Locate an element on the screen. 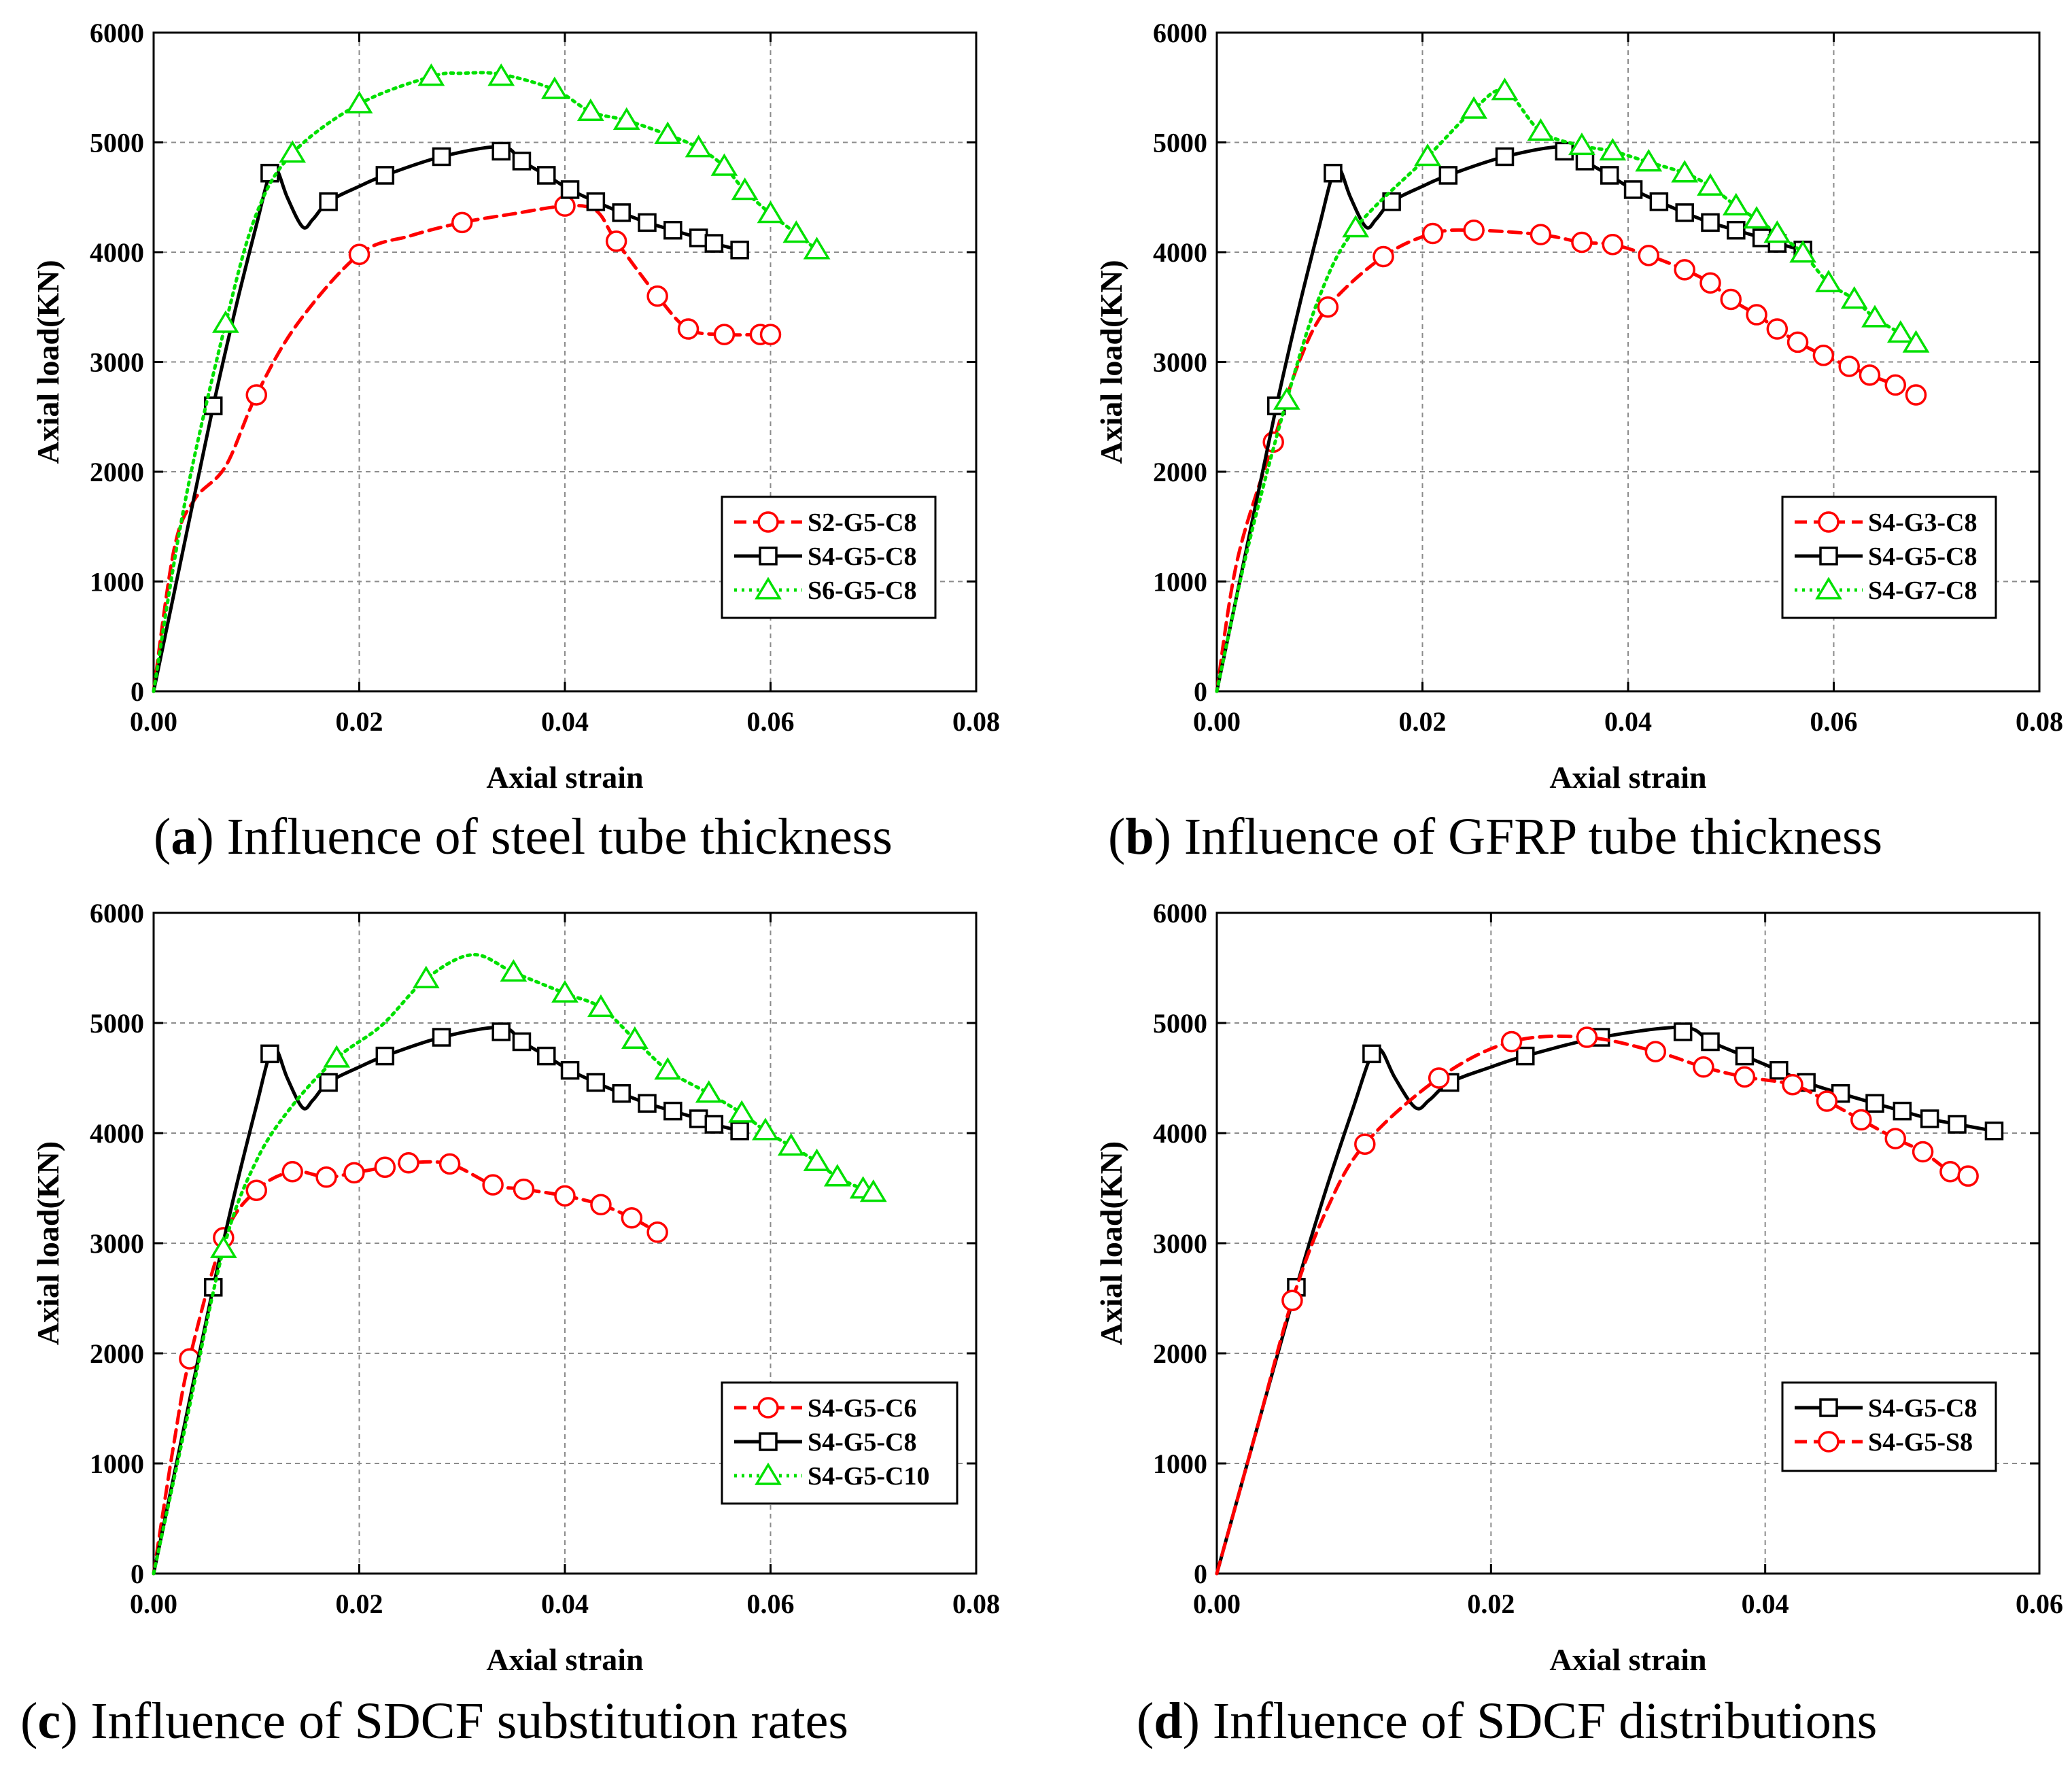 This screenshot has height=1770, width=2072. series-line is located at coordinates (462, 448).